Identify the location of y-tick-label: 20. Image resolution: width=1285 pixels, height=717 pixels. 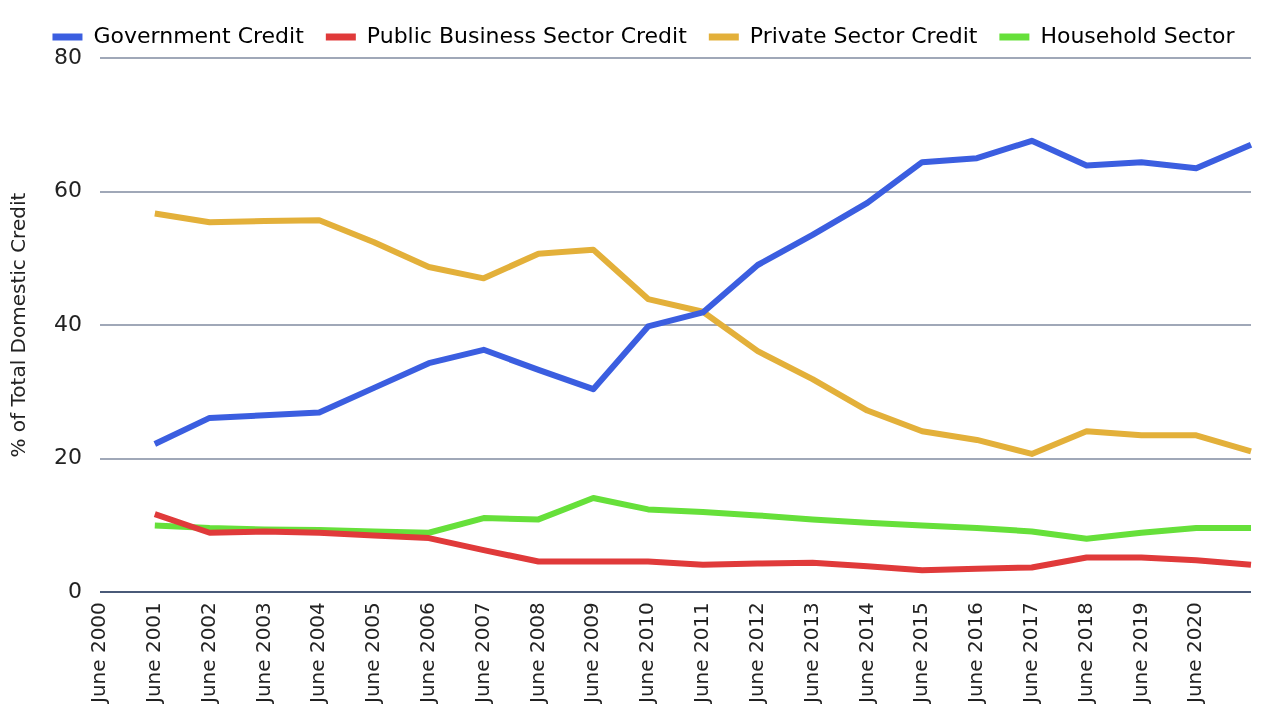
(67, 457).